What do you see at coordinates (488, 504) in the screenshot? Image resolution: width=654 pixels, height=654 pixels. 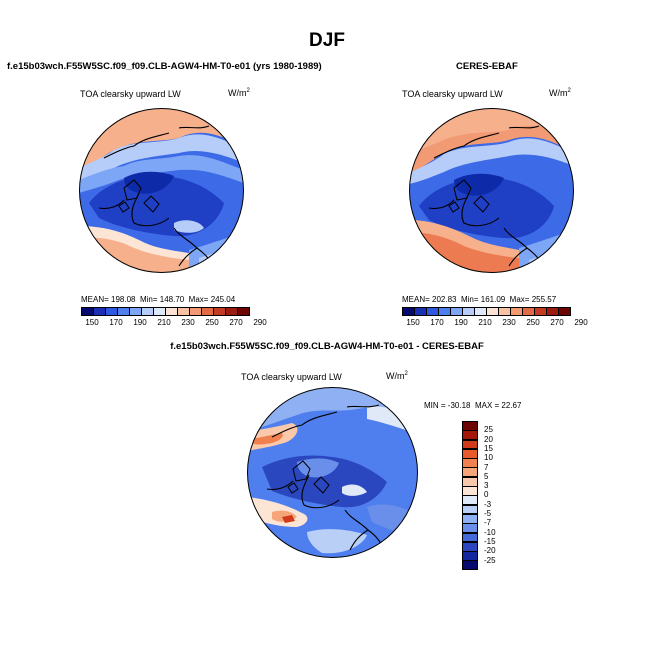 I see `colorbar-tick-label: -3` at bounding box center [488, 504].